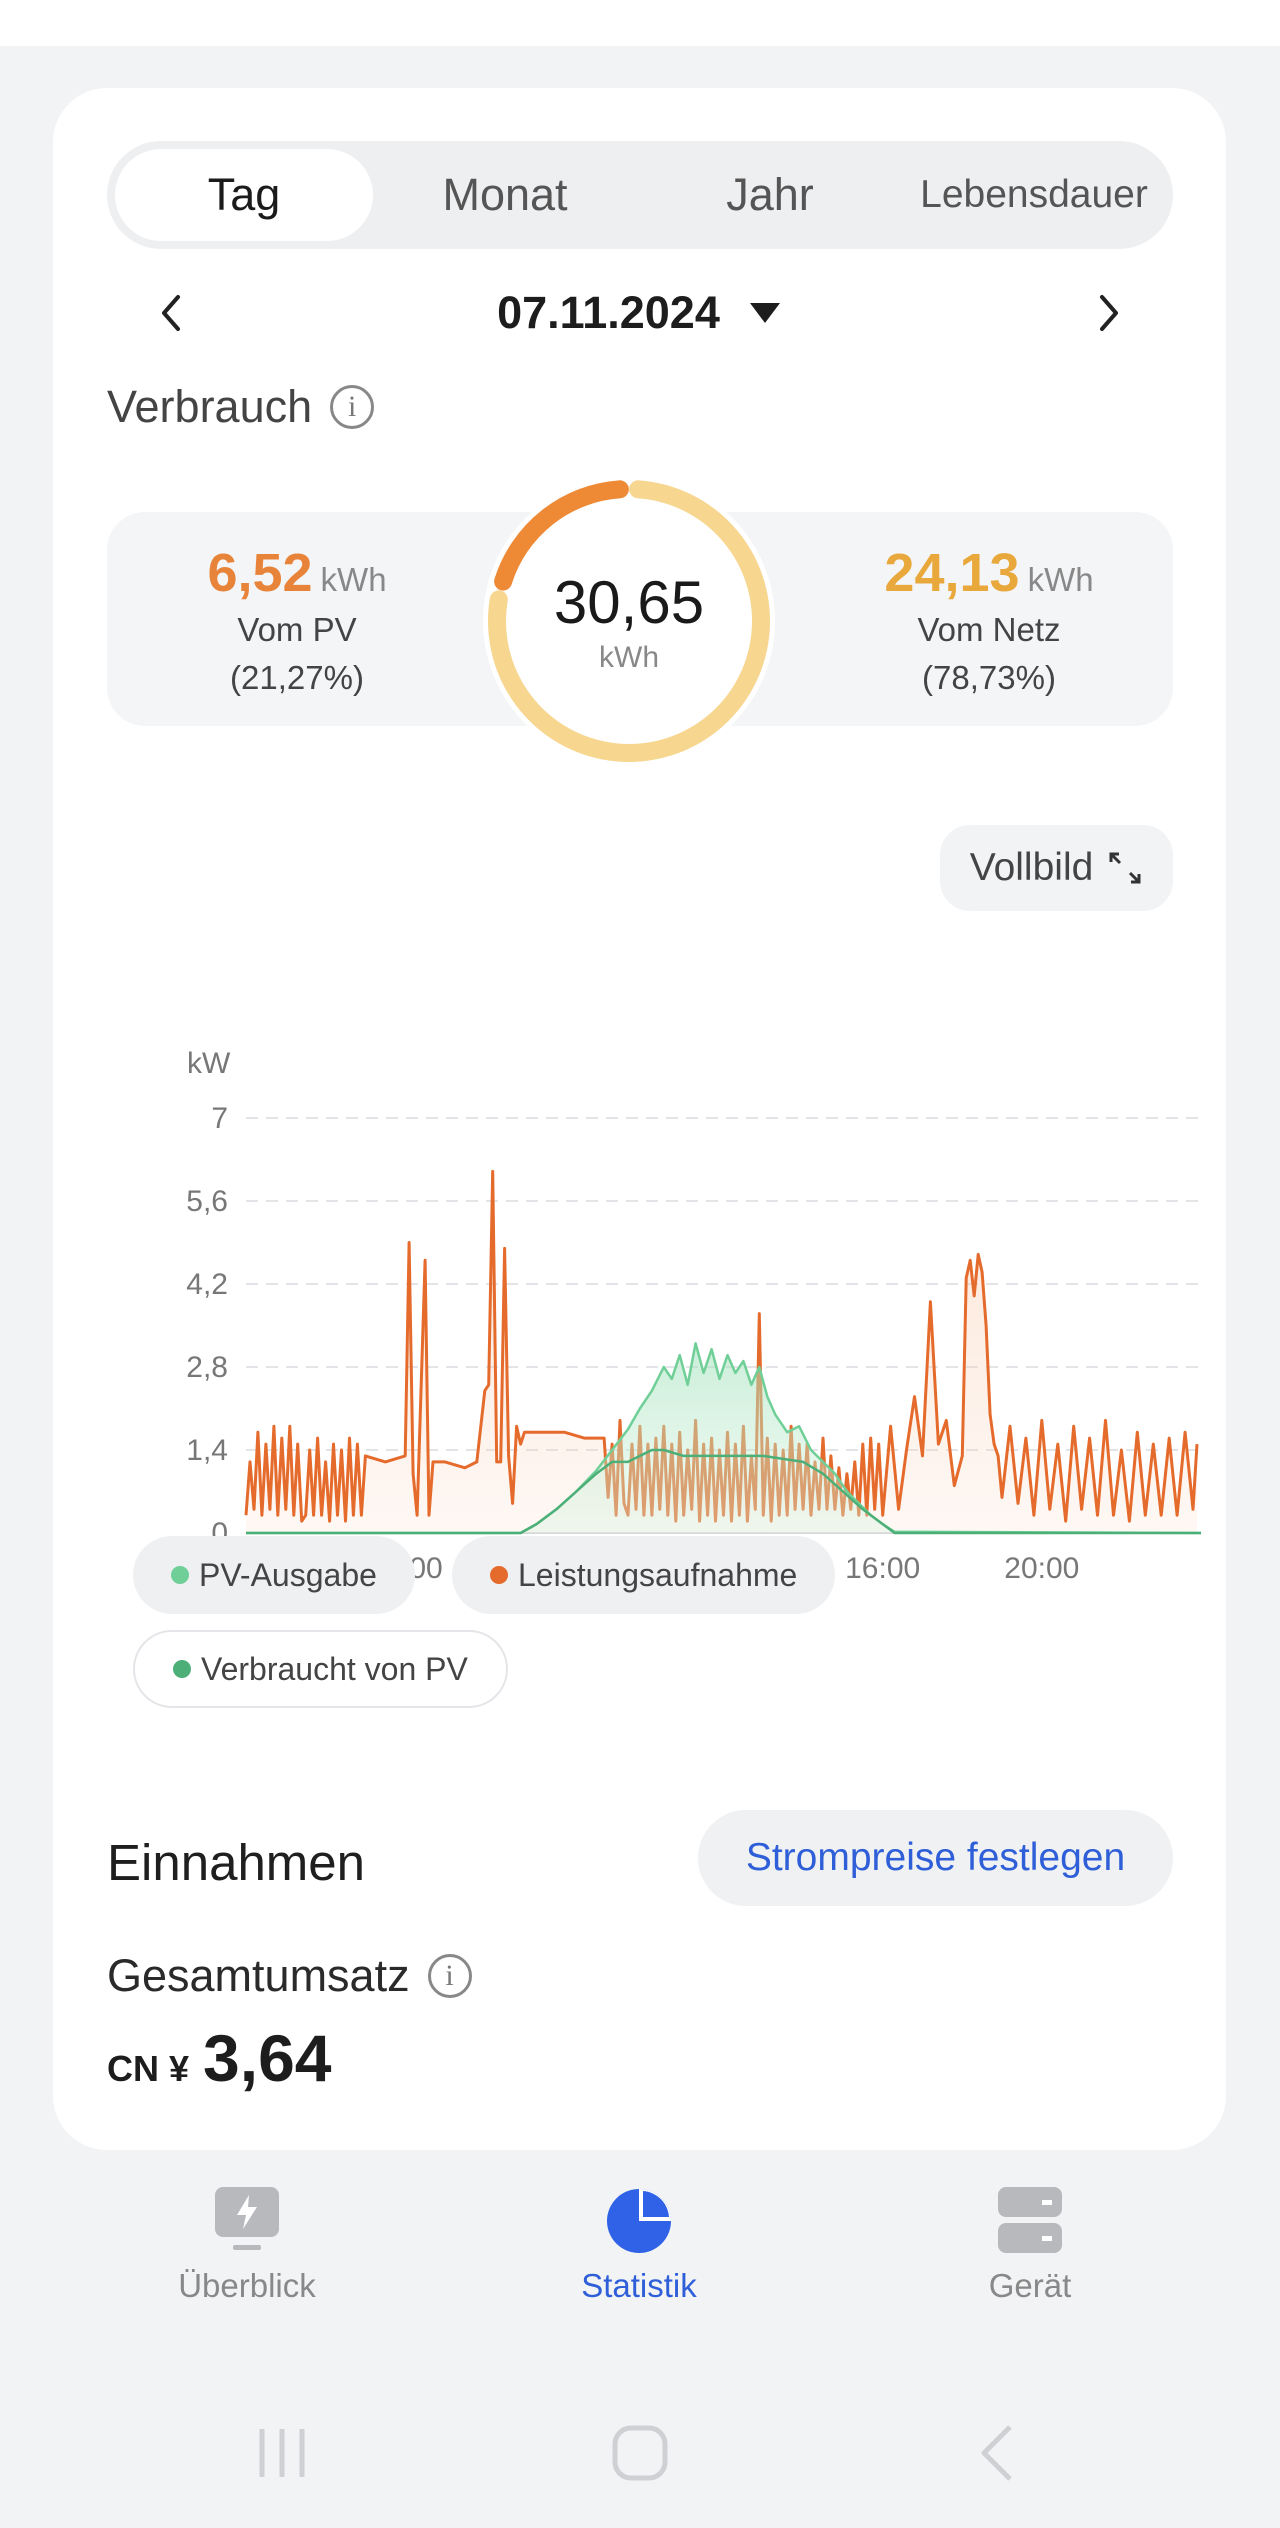  Describe the element at coordinates (334, 1668) in the screenshot. I see `legend-label: Verbraucht von PV` at that location.